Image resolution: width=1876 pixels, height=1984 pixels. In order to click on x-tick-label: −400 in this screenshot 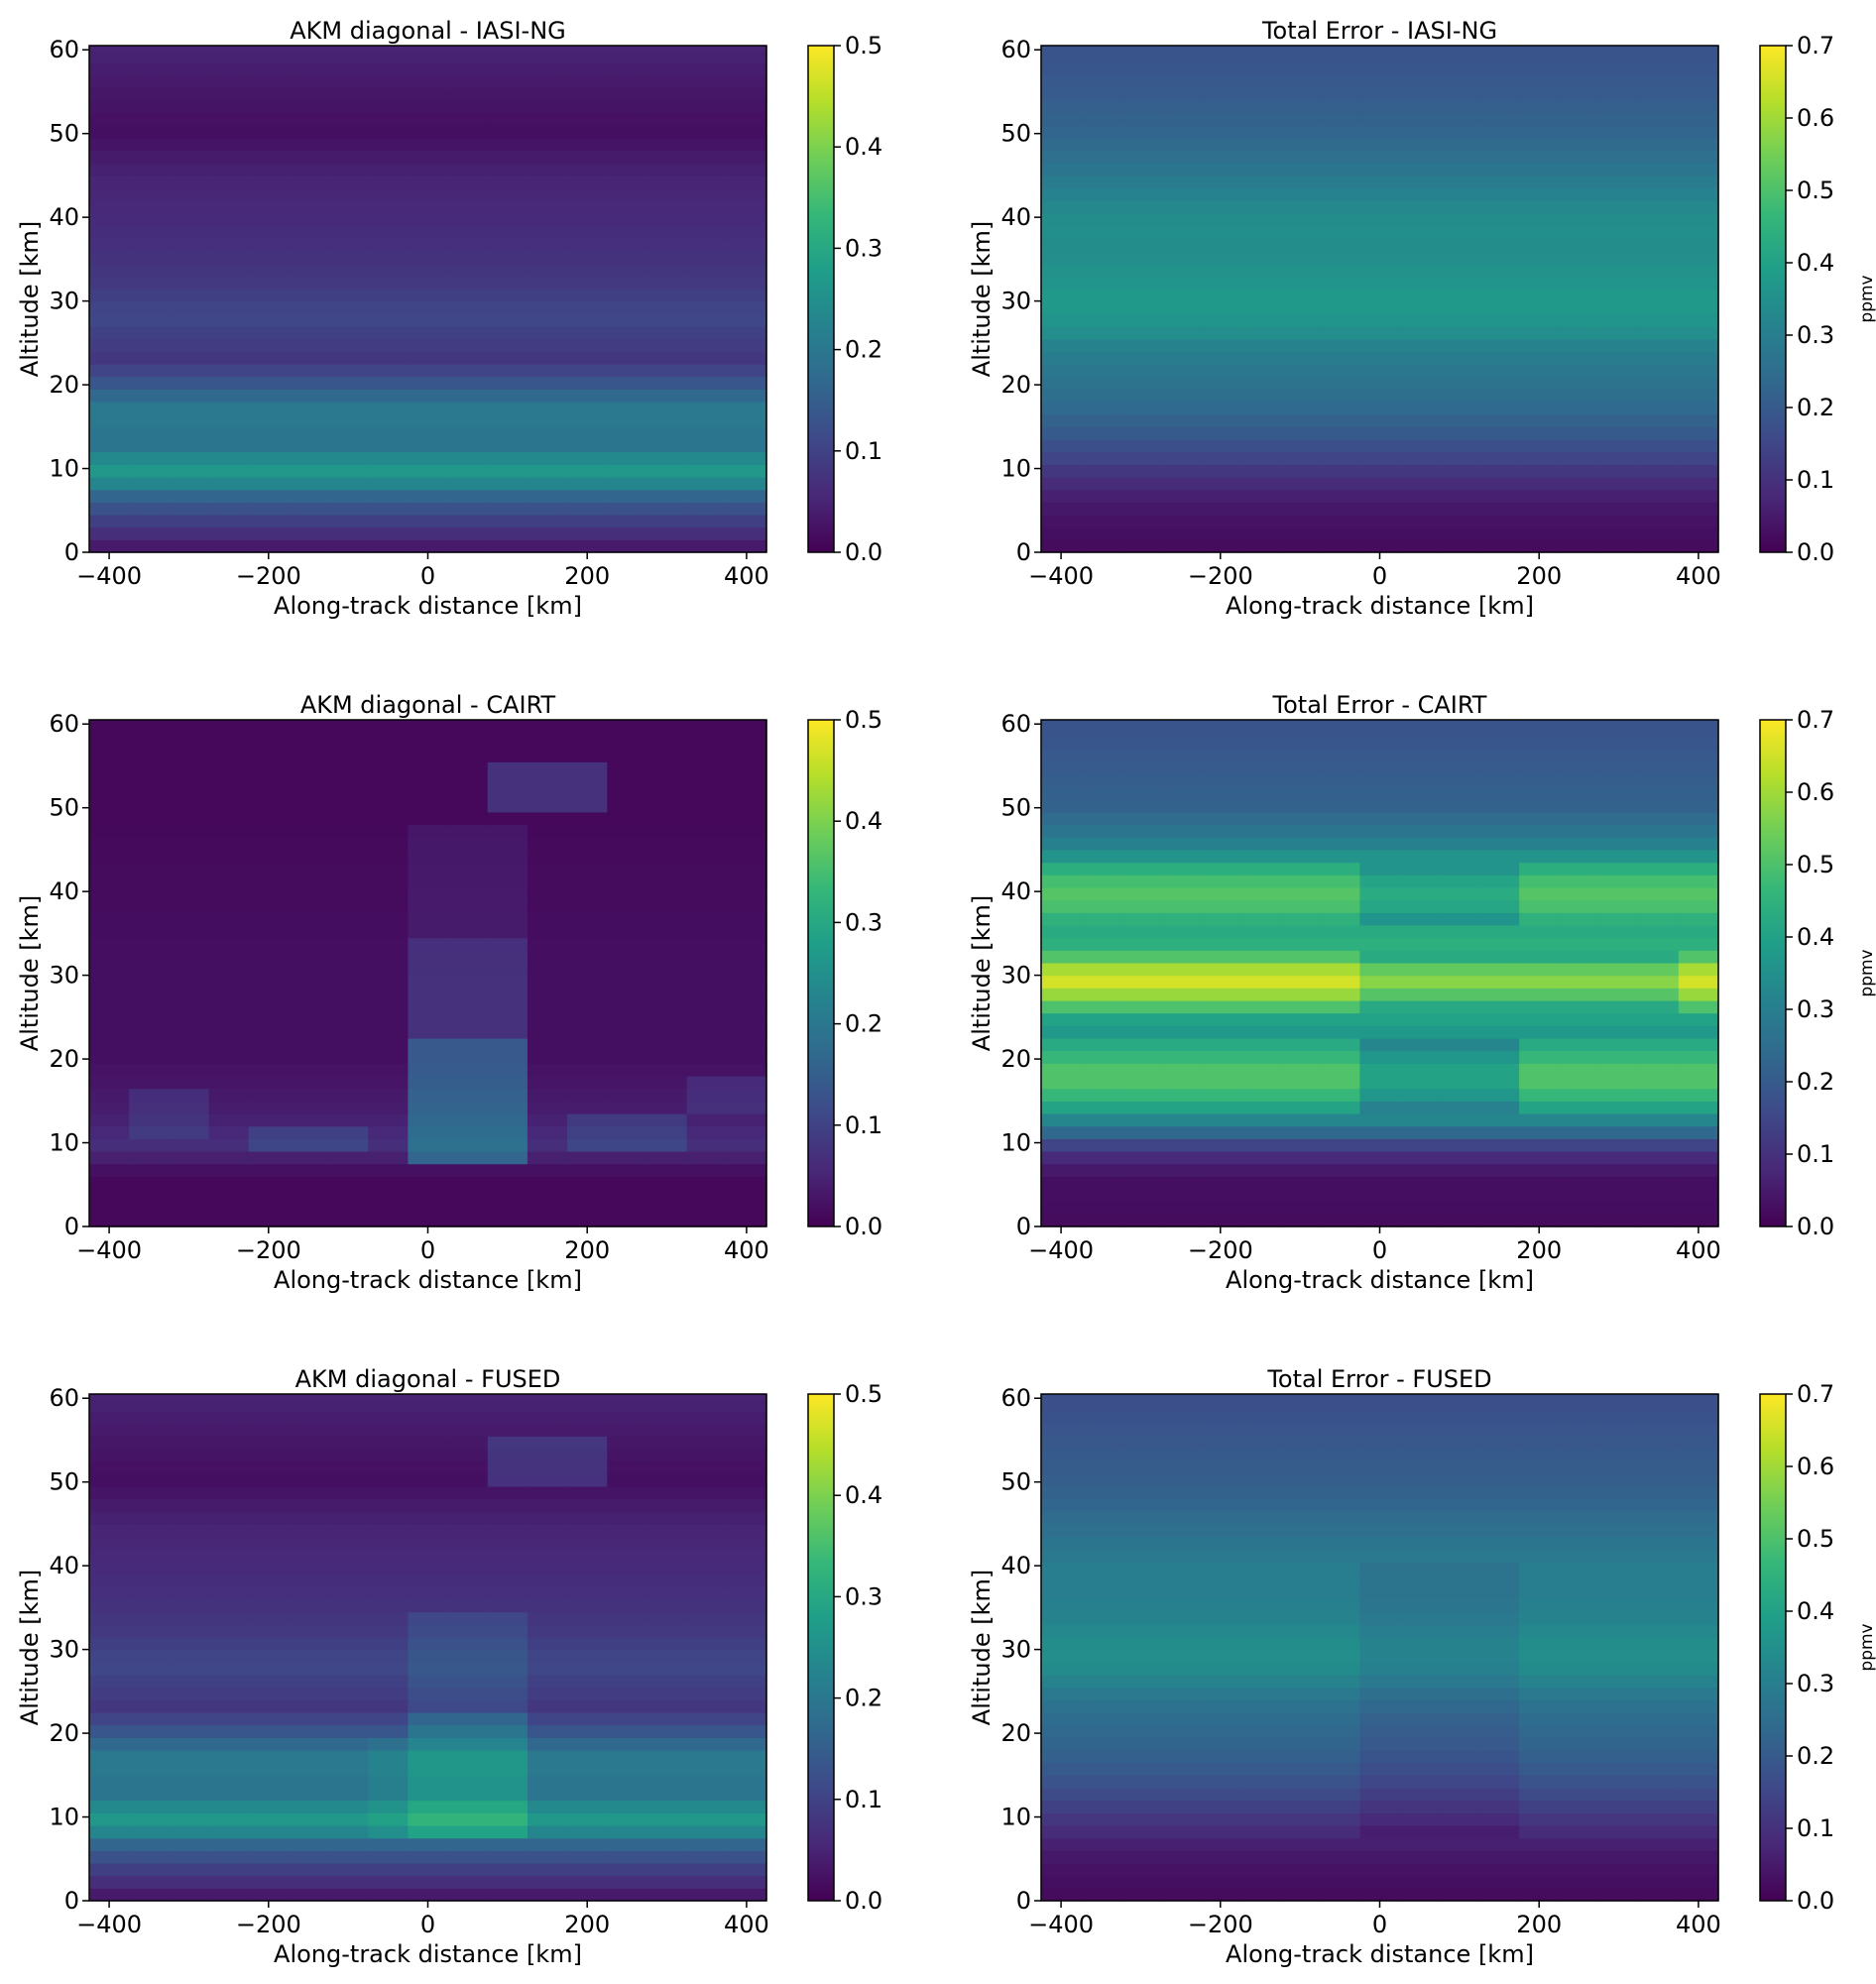, I will do `click(1061, 1250)`.